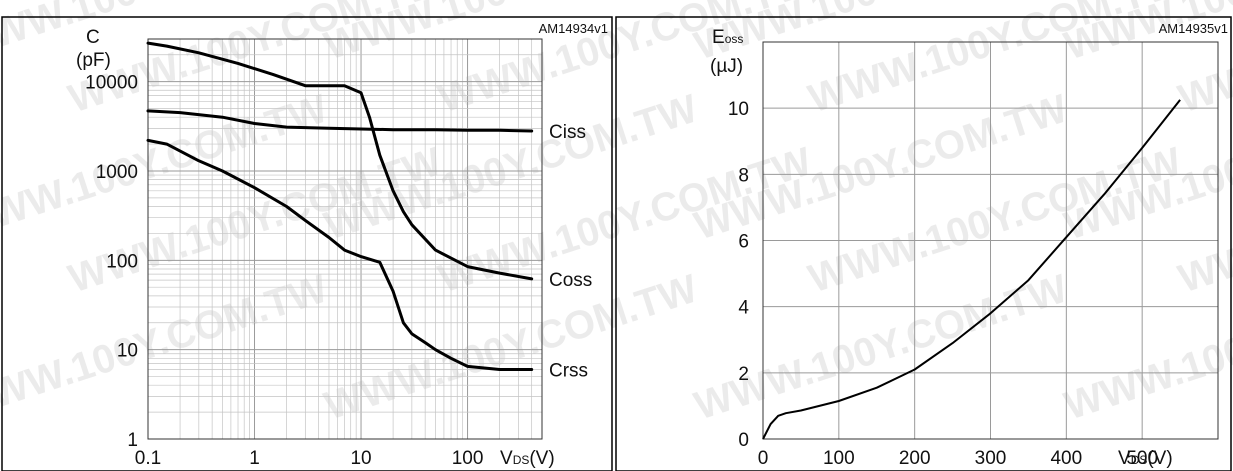 Image resolution: width=1233 pixels, height=471 pixels. I want to click on energy-y-tick: 8, so click(743, 175).